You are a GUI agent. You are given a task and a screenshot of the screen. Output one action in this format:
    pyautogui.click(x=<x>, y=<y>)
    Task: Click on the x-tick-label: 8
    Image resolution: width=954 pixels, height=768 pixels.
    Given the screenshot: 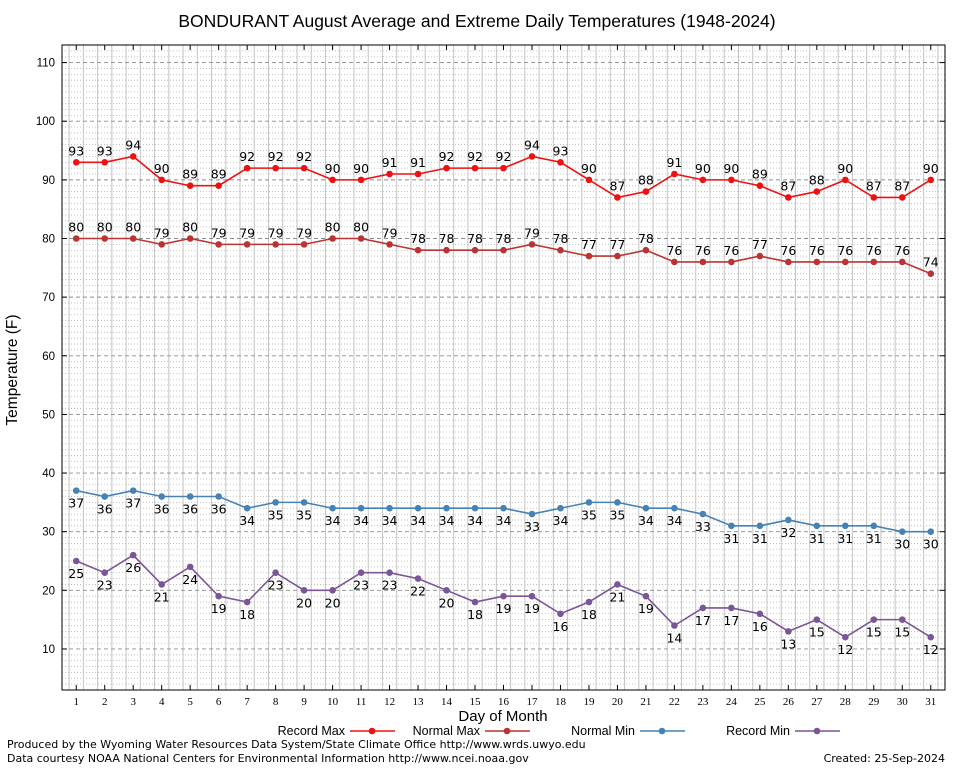 What is the action you would take?
    pyautogui.click(x=276, y=702)
    